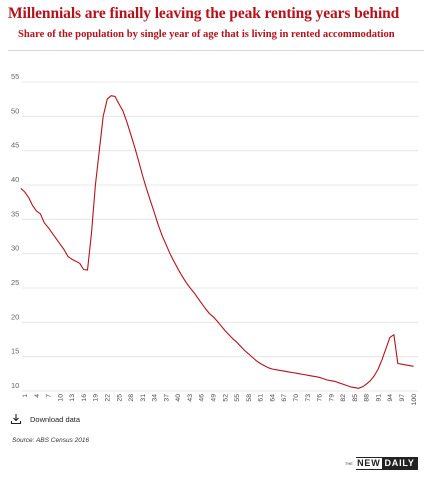 The height and width of the screenshot is (477, 432). What do you see at coordinates (399, 463) in the screenshot?
I see `logo-daily: DAILY` at bounding box center [399, 463].